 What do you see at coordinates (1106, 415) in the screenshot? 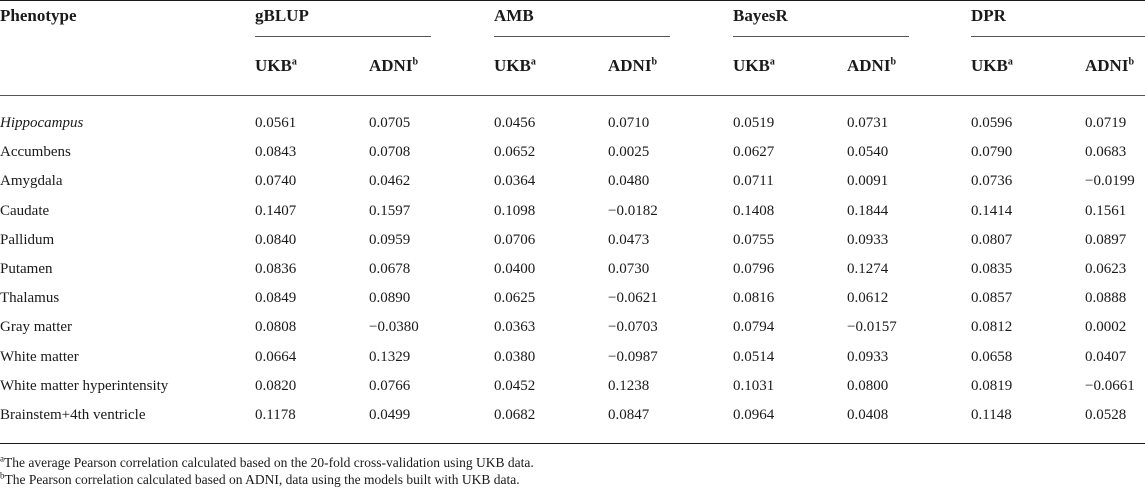
I see `table-cell: 0.0528` at bounding box center [1106, 415].